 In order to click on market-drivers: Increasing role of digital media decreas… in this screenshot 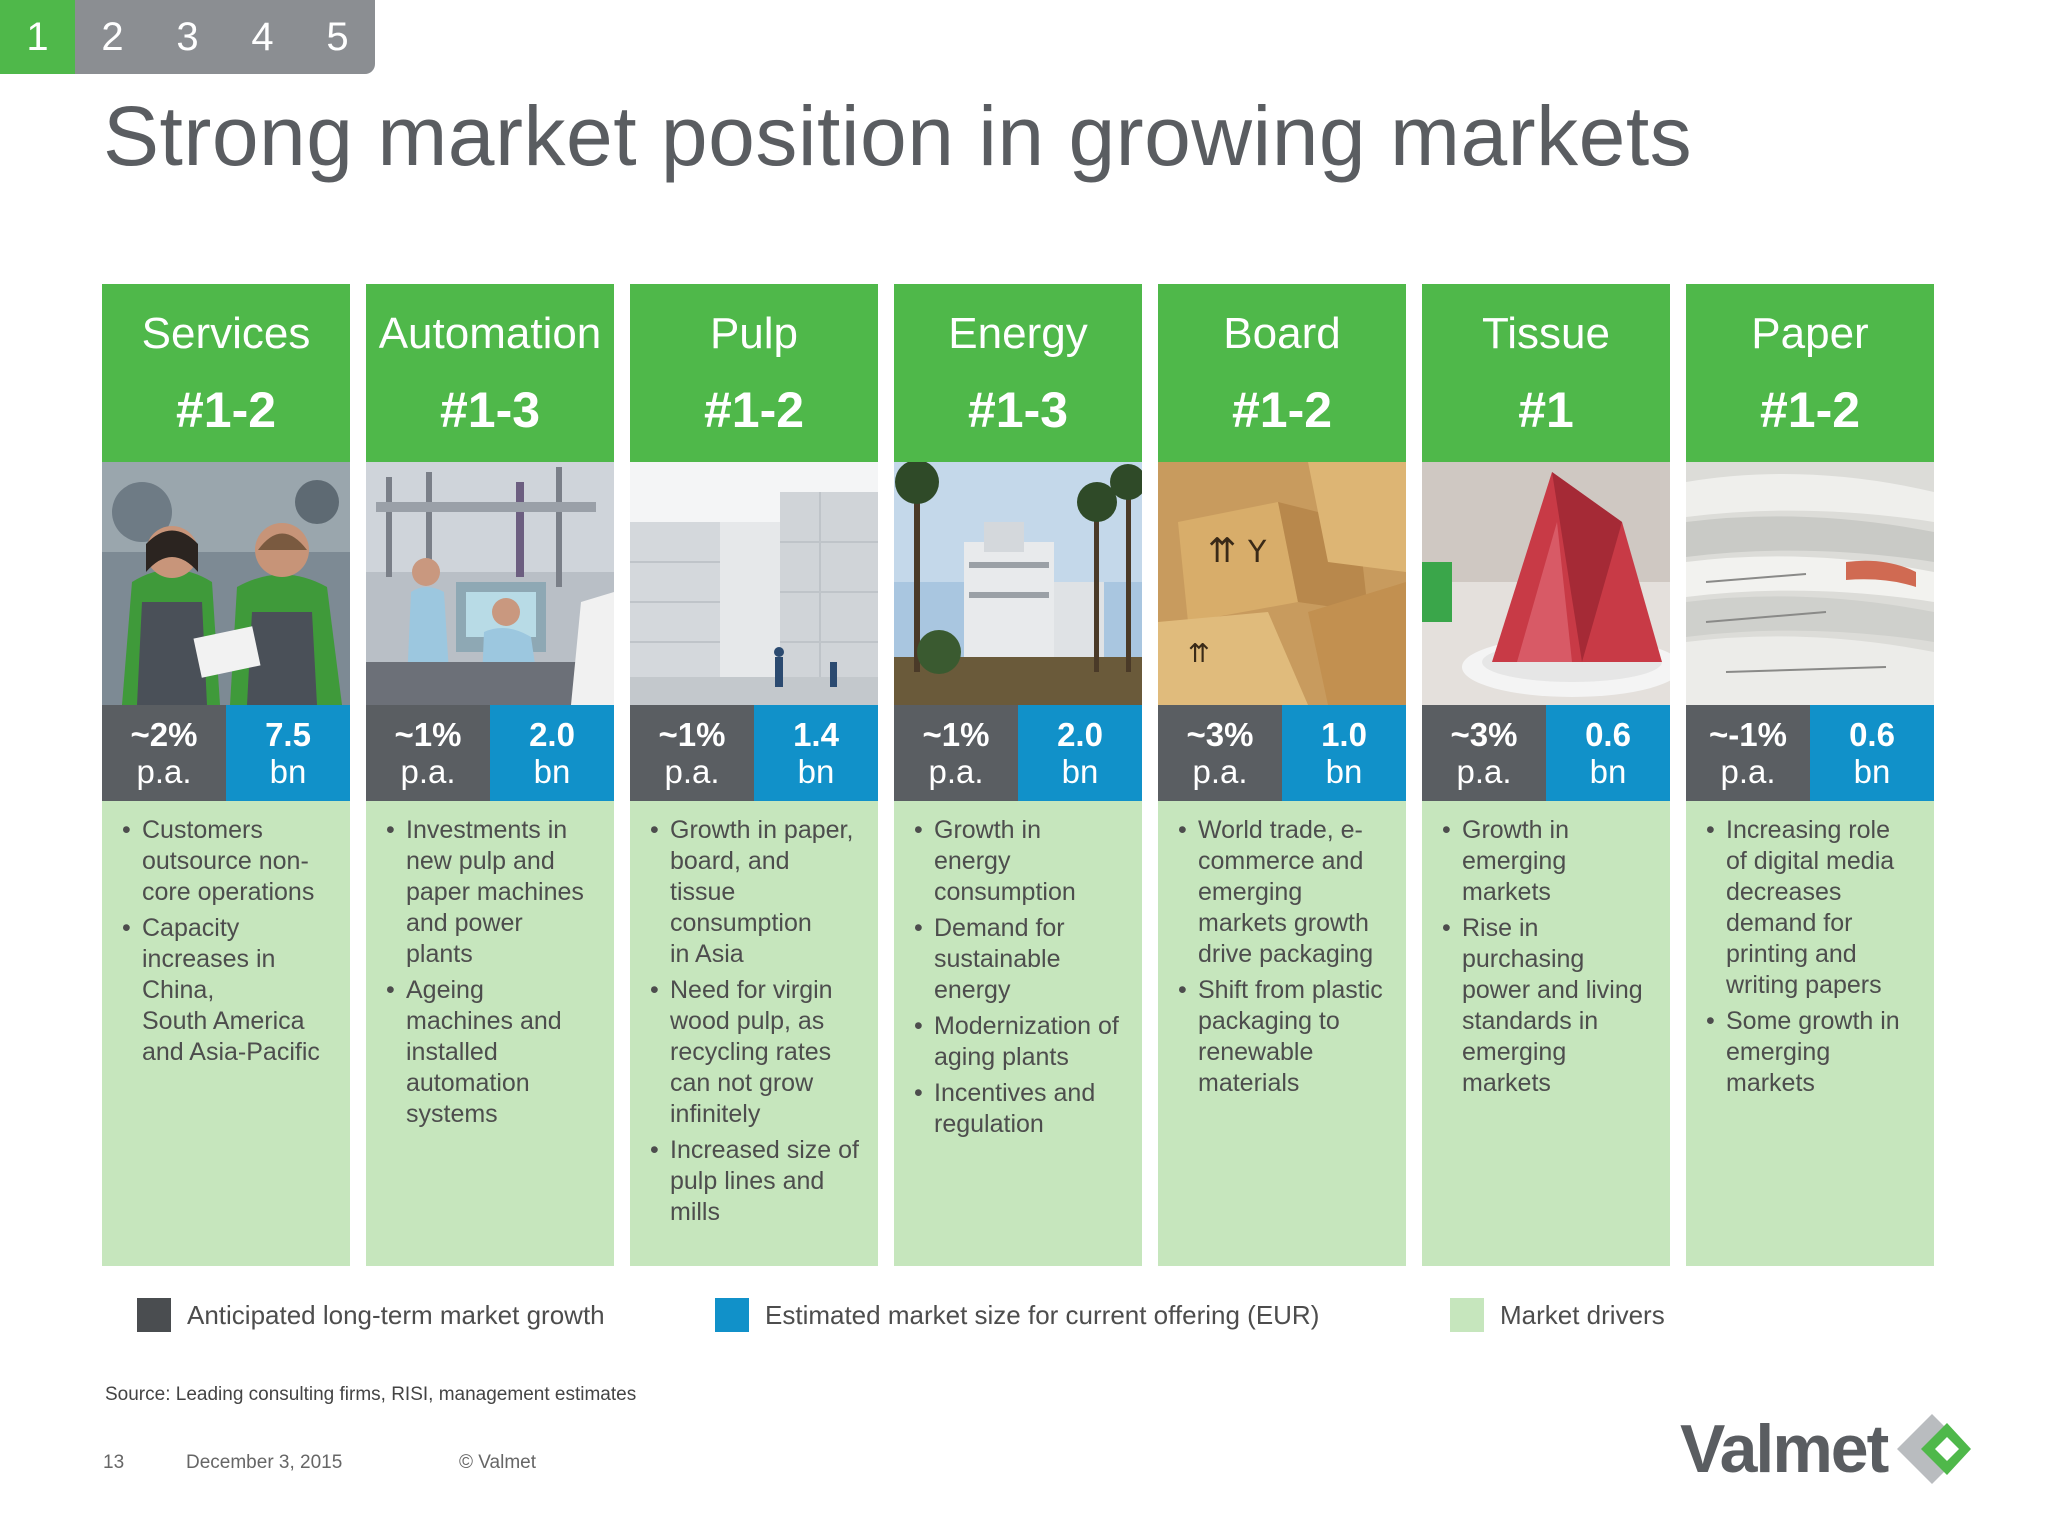, I will do `click(1810, 1033)`.